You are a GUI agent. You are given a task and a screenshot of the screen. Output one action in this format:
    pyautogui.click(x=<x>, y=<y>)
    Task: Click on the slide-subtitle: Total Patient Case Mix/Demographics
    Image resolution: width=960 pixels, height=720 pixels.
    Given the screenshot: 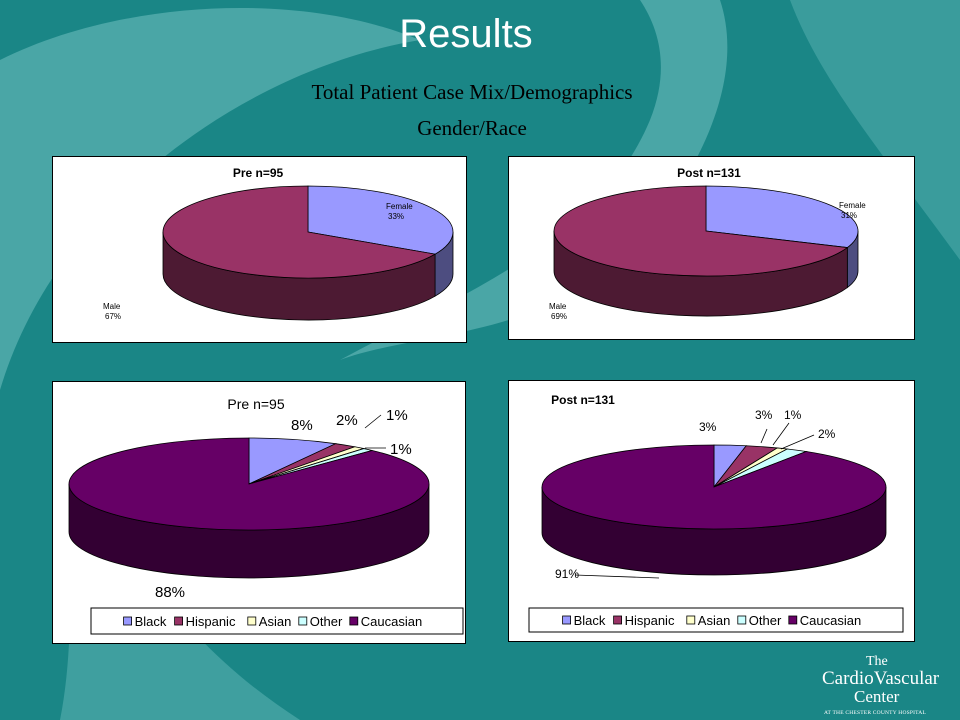 What is the action you would take?
    pyautogui.click(x=472, y=92)
    